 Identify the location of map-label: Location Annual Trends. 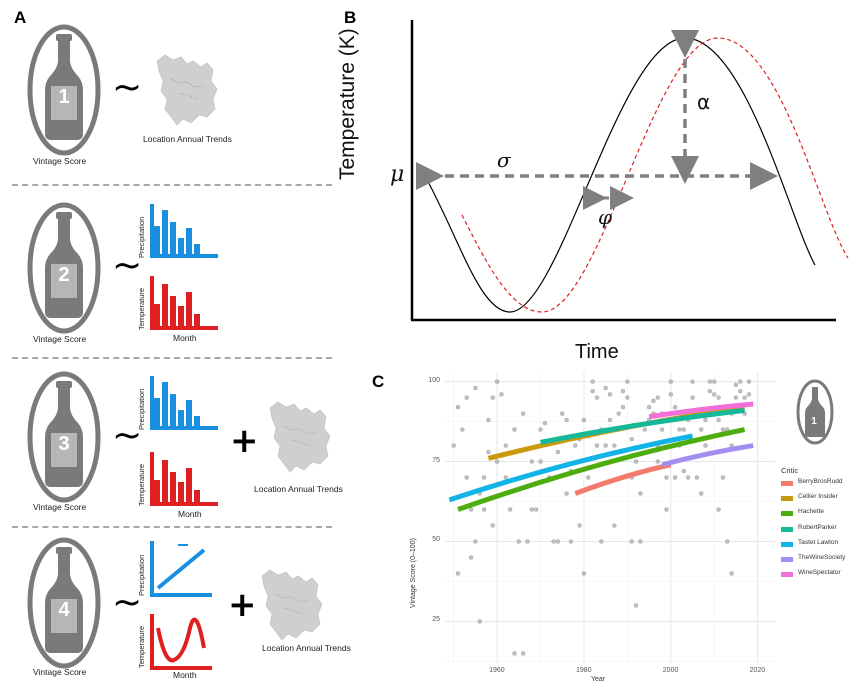
(306, 648).